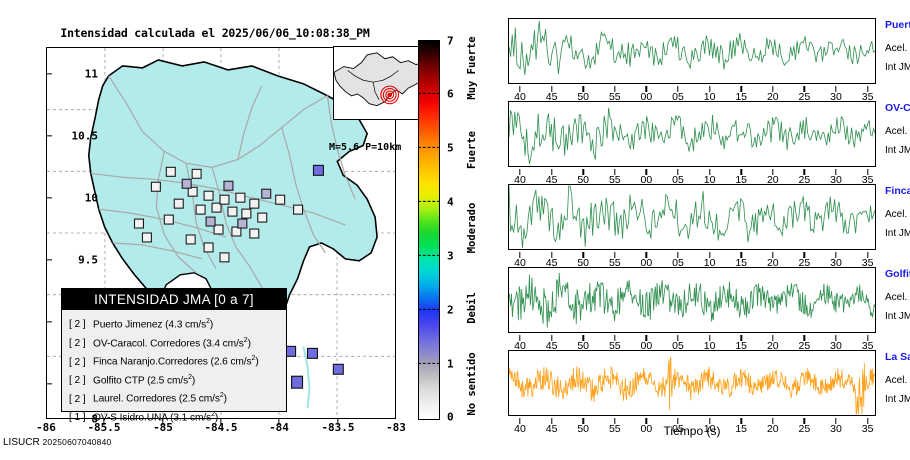 The height and width of the screenshot is (460, 910). Describe the element at coordinates (450, 41) in the screenshot. I see `colorbar-value-7: 7` at that location.